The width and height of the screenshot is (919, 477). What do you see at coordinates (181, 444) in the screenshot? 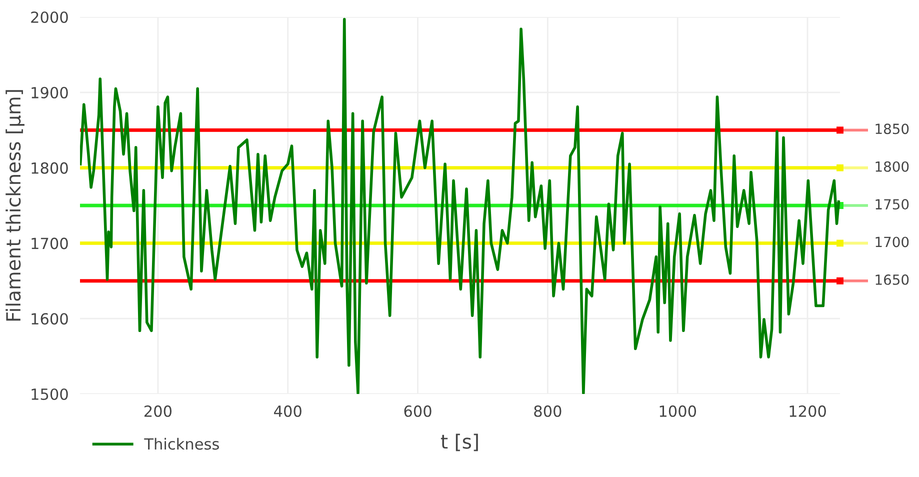
I see `legend-label: Thickness` at bounding box center [181, 444].